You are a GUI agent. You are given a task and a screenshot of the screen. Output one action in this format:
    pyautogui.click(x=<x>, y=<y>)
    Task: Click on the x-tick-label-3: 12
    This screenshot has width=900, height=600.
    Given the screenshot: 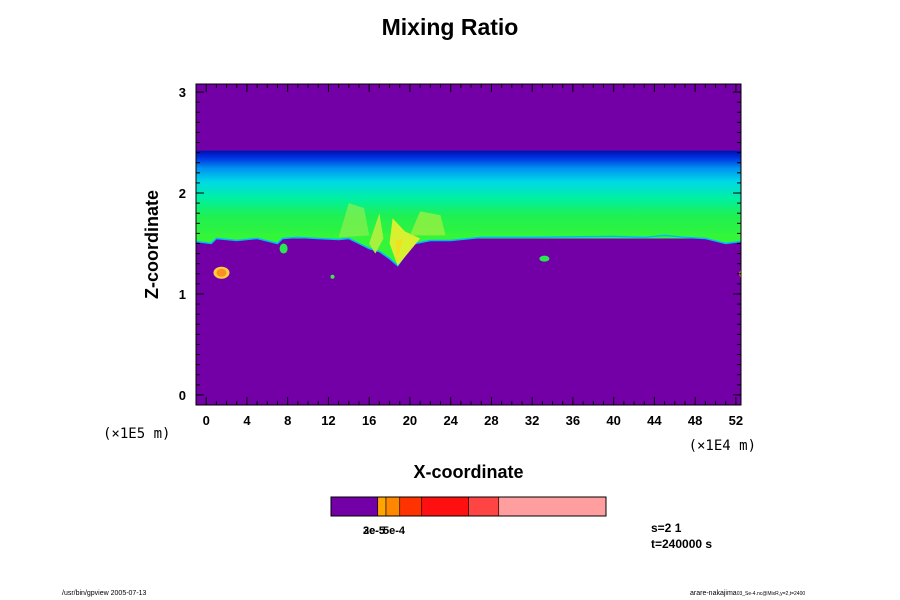 What is the action you would take?
    pyautogui.click(x=328, y=420)
    